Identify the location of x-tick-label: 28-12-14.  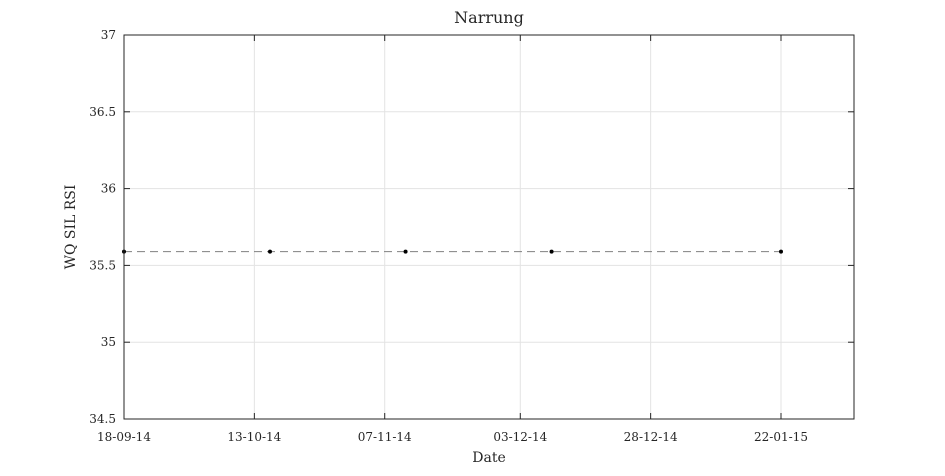
(651, 437).